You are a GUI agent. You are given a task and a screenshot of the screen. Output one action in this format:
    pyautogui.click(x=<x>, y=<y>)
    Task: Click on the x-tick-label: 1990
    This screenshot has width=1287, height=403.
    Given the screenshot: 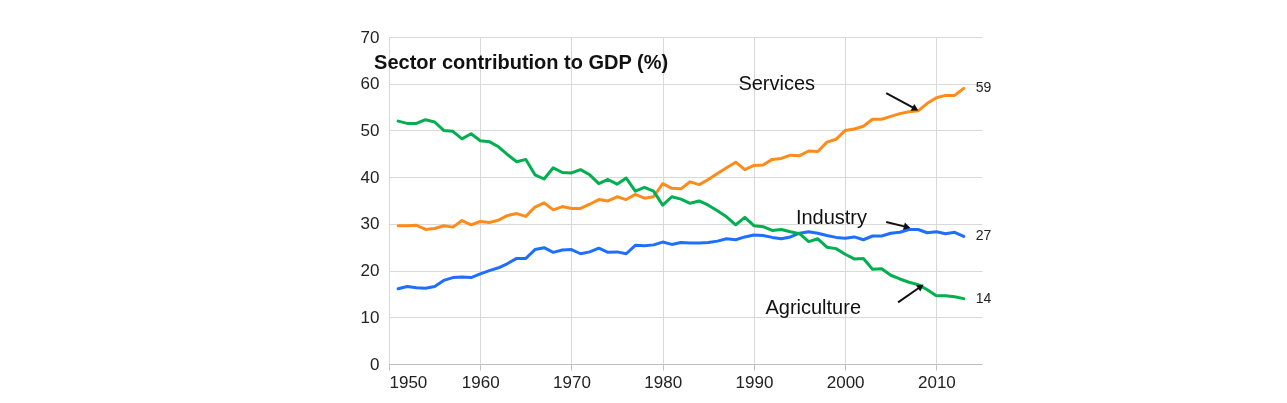 What is the action you would take?
    pyautogui.click(x=754, y=382)
    